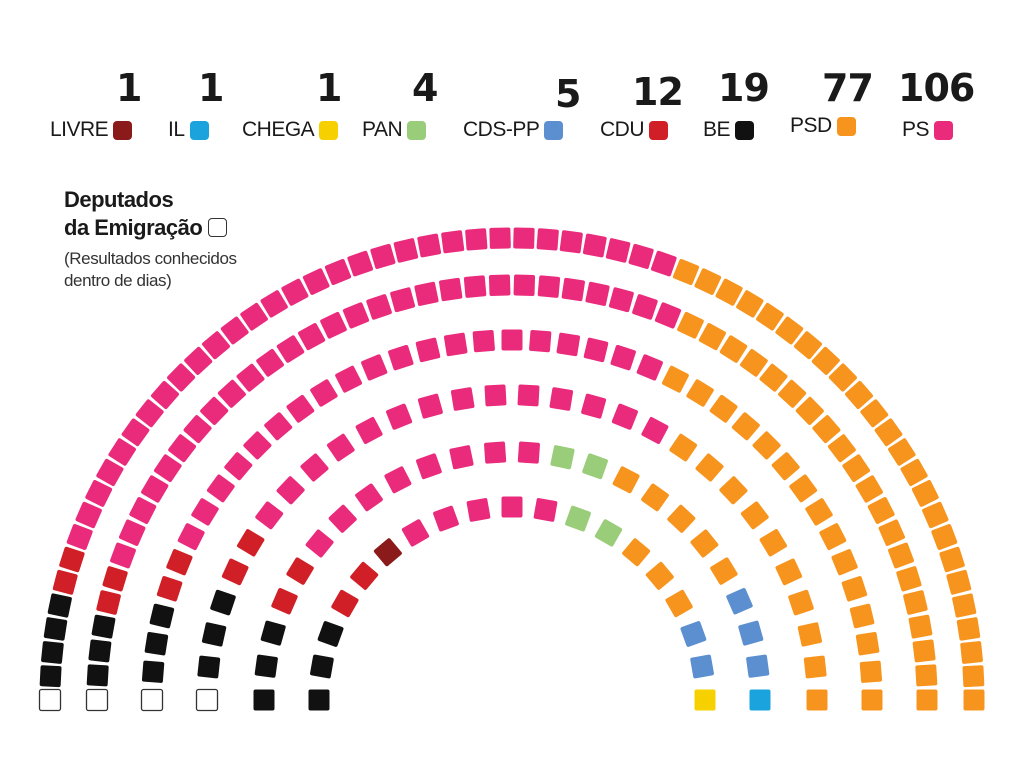 Image resolution: width=1024 pixels, height=771 pixels. Describe the element at coordinates (387, 552) in the screenshot. I see `seat-livre` at that location.